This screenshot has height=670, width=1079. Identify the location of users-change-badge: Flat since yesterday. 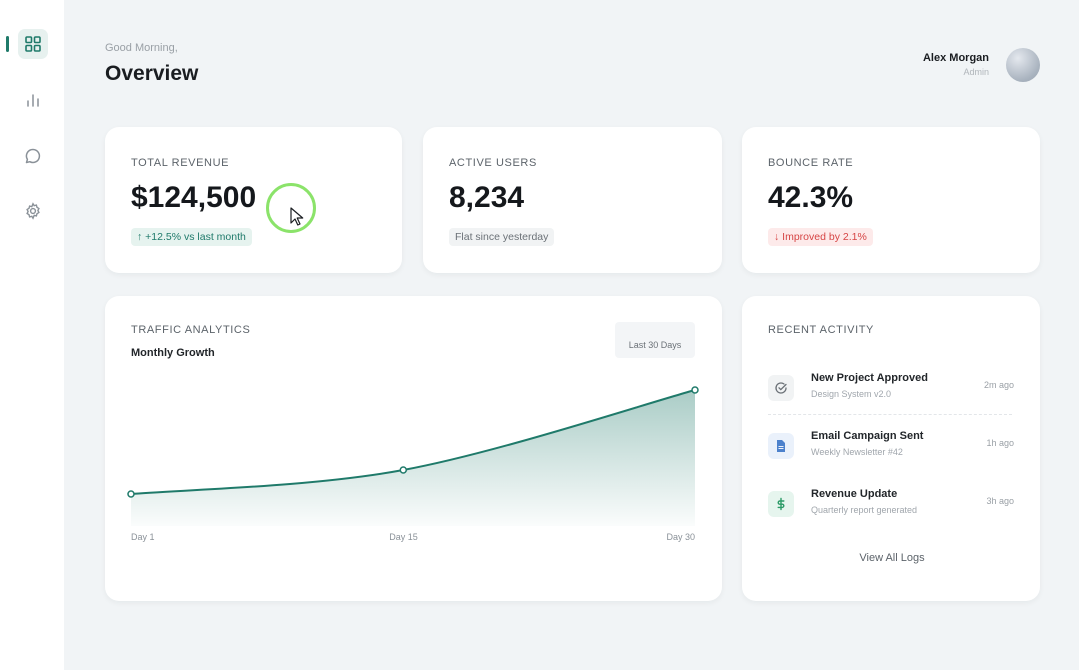
(502, 237).